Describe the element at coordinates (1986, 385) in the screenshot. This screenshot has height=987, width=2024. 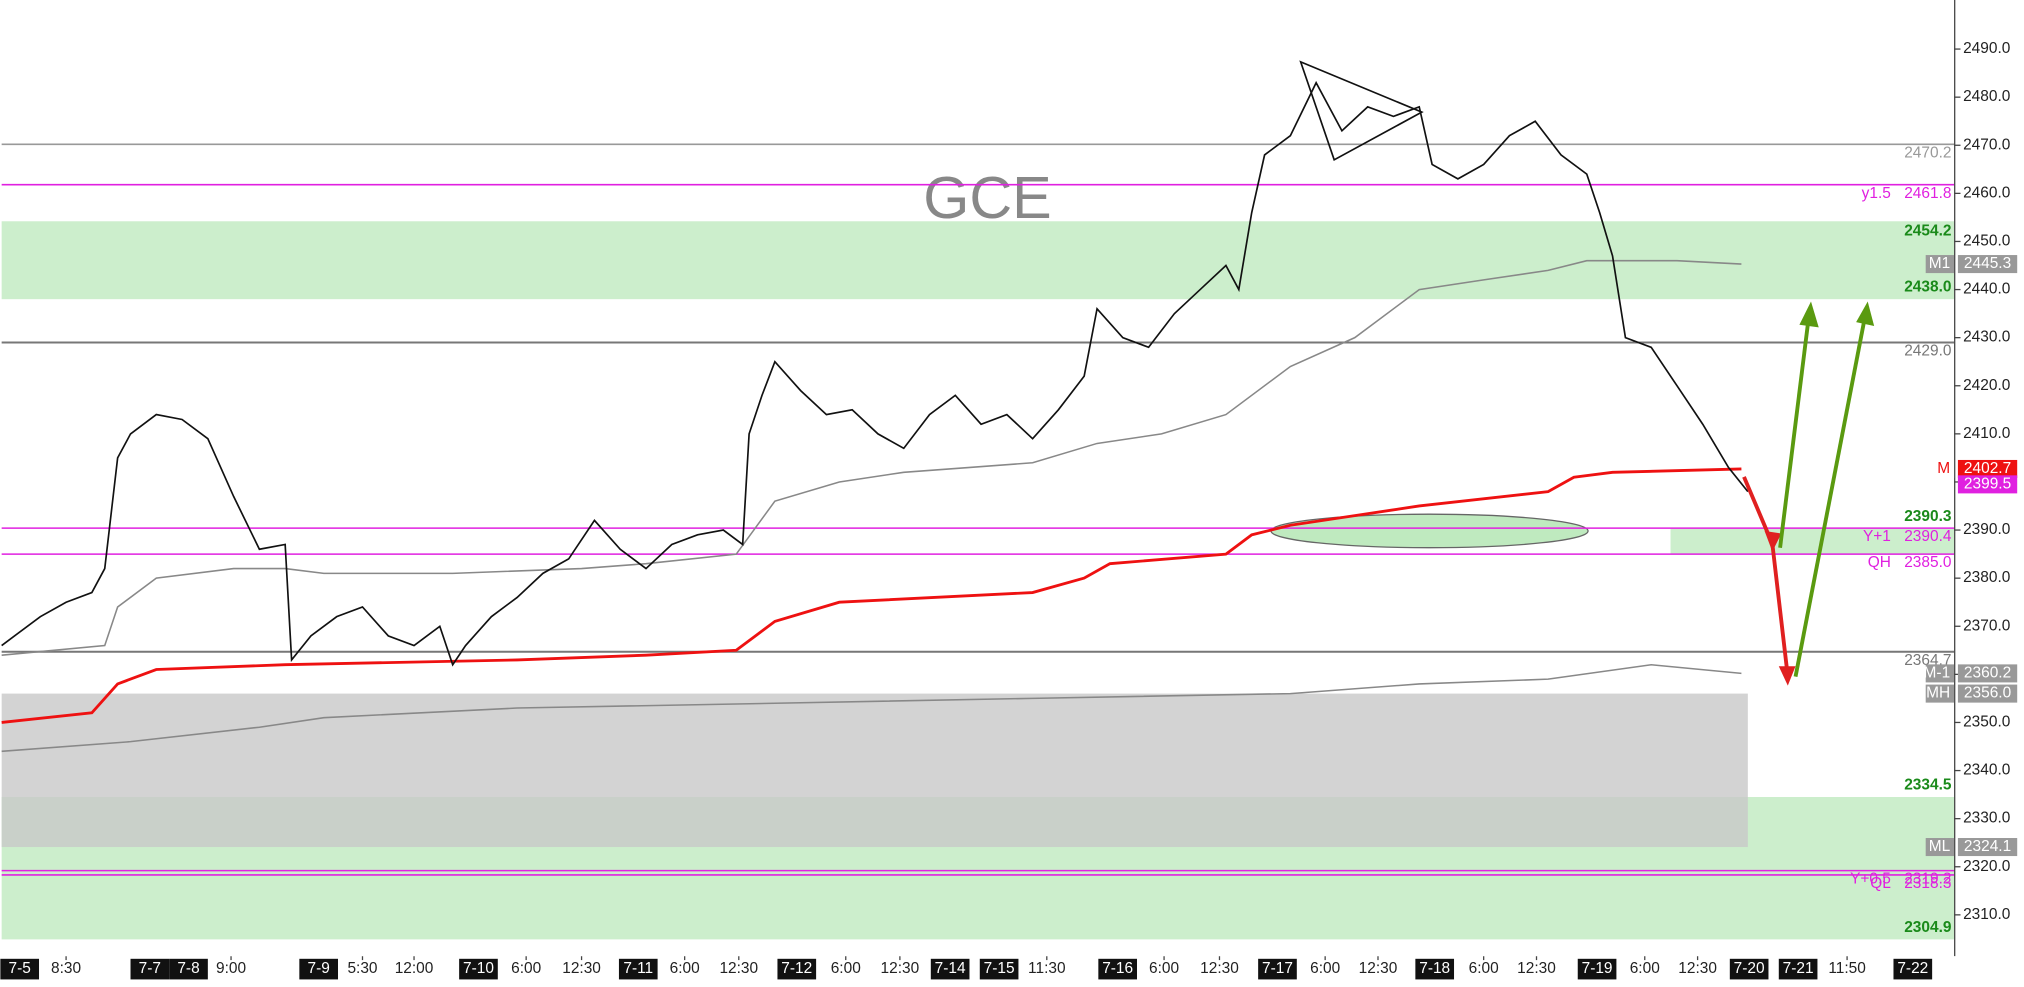
I see `y-tick-label: 2420.0` at that location.